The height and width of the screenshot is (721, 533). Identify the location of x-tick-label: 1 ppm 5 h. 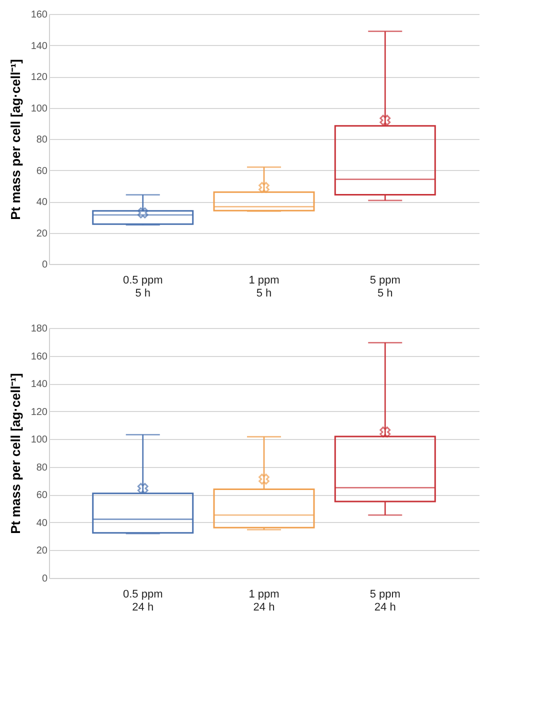
(264, 287).